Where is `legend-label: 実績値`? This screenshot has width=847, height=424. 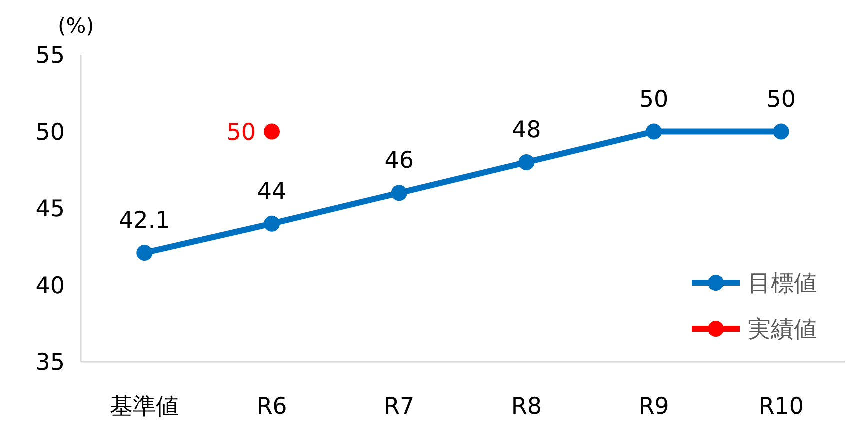
legend-label: 実績値 is located at coordinates (782, 330).